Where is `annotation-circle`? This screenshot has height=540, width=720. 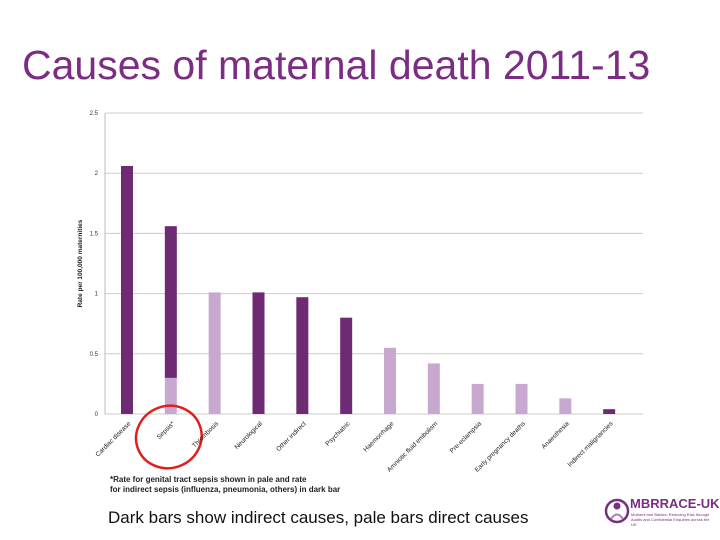
annotation-circle is located at coordinates (168, 437).